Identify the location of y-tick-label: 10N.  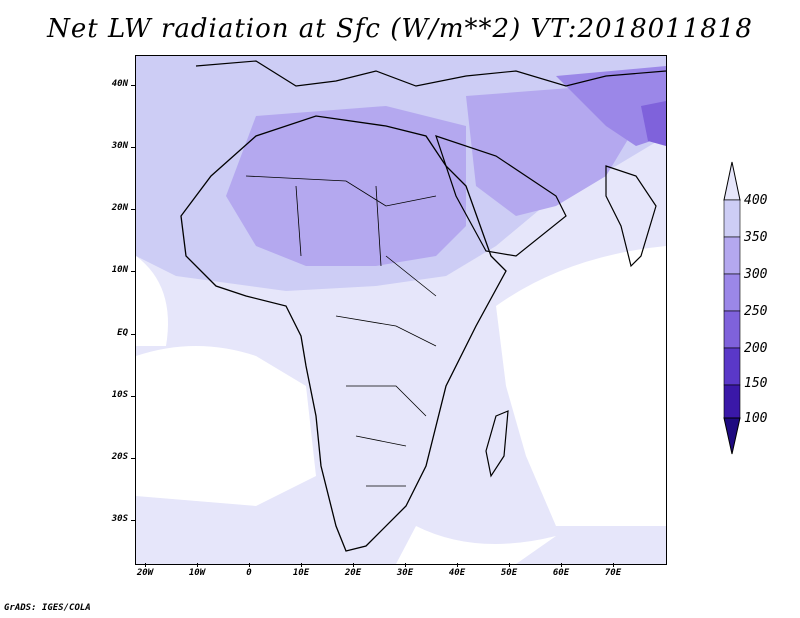
(119, 270).